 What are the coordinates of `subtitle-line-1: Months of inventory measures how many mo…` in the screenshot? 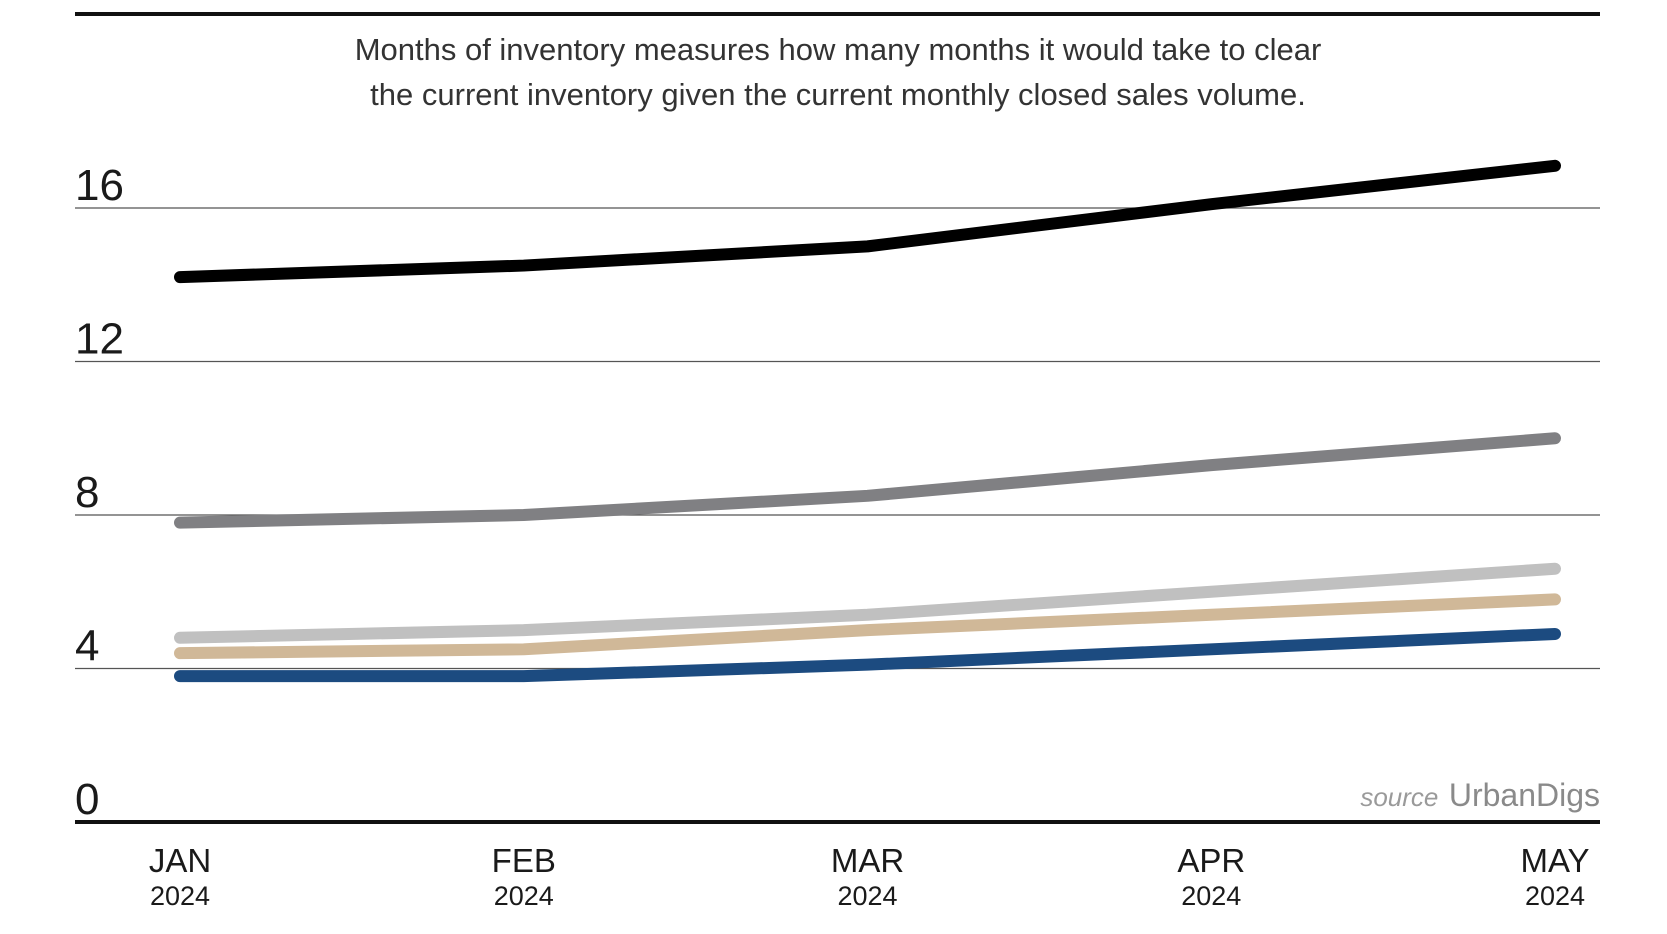 It's located at (838, 49).